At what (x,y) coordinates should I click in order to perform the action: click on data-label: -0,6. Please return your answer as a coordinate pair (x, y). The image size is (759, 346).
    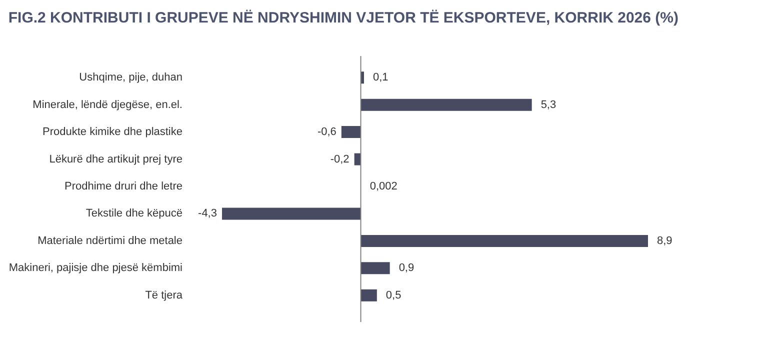
    Looking at the image, I should click on (326, 132).